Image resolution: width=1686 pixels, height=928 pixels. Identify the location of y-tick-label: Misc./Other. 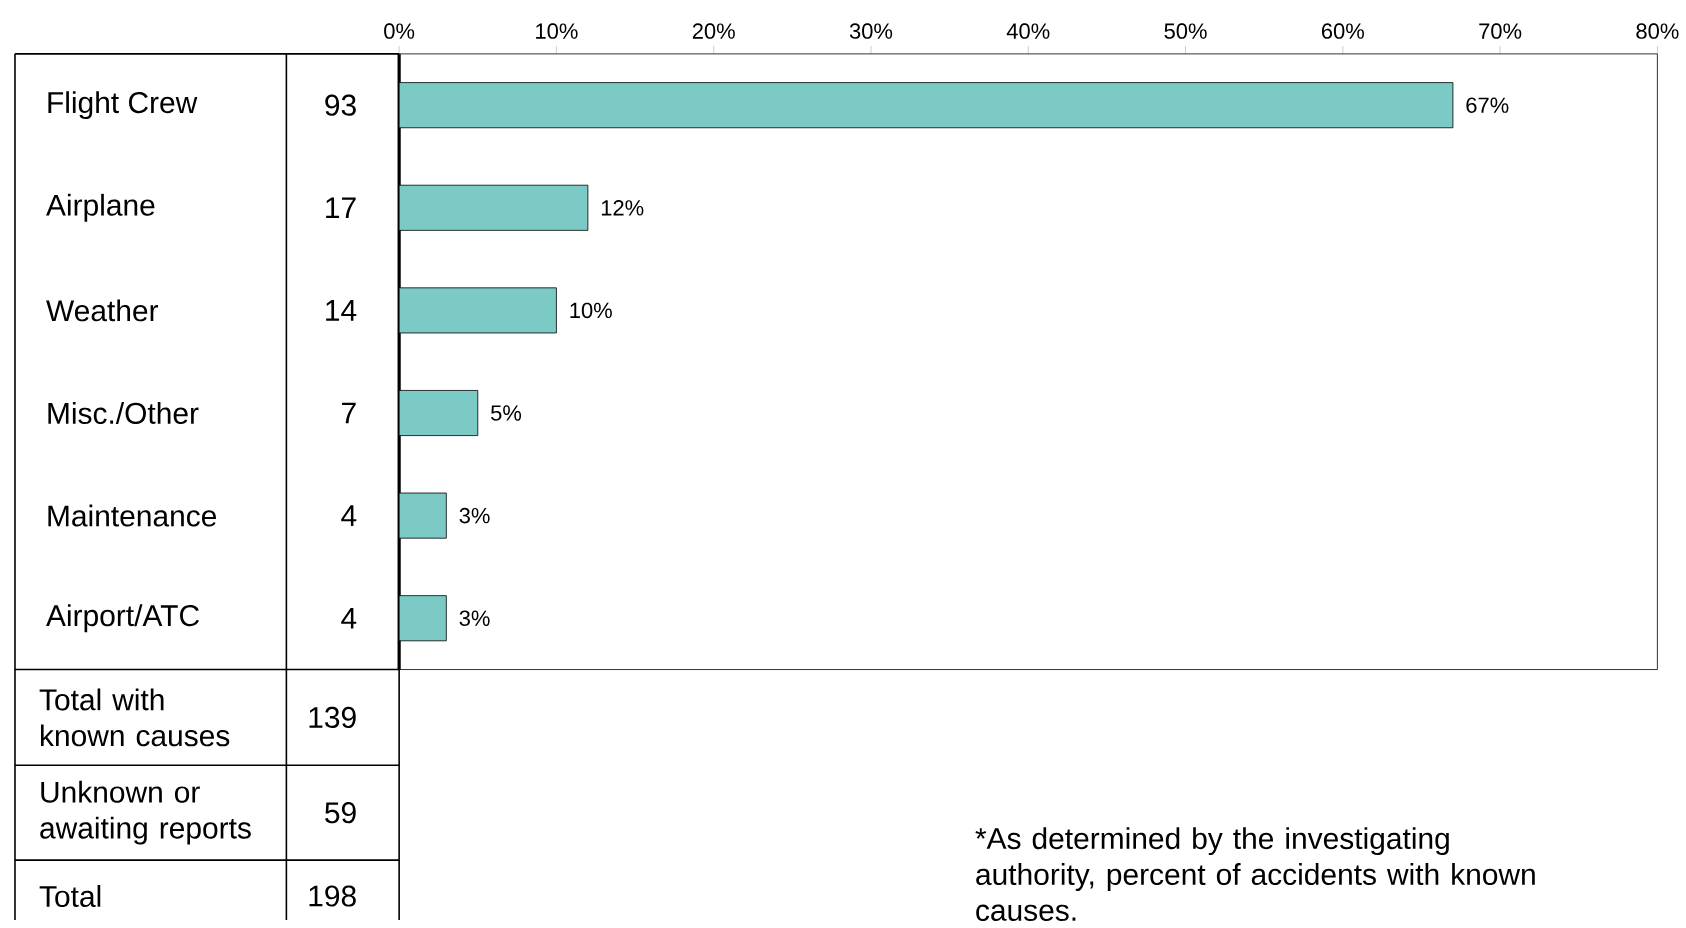
(123, 413).